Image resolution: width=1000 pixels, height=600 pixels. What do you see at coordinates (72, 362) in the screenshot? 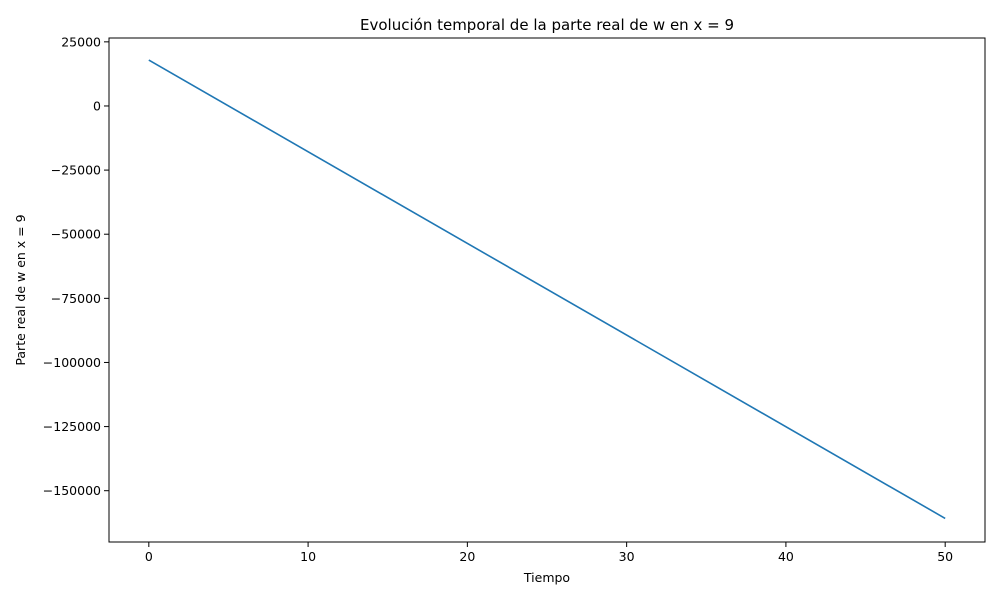
I see `y-tick-label: −100000` at bounding box center [72, 362].